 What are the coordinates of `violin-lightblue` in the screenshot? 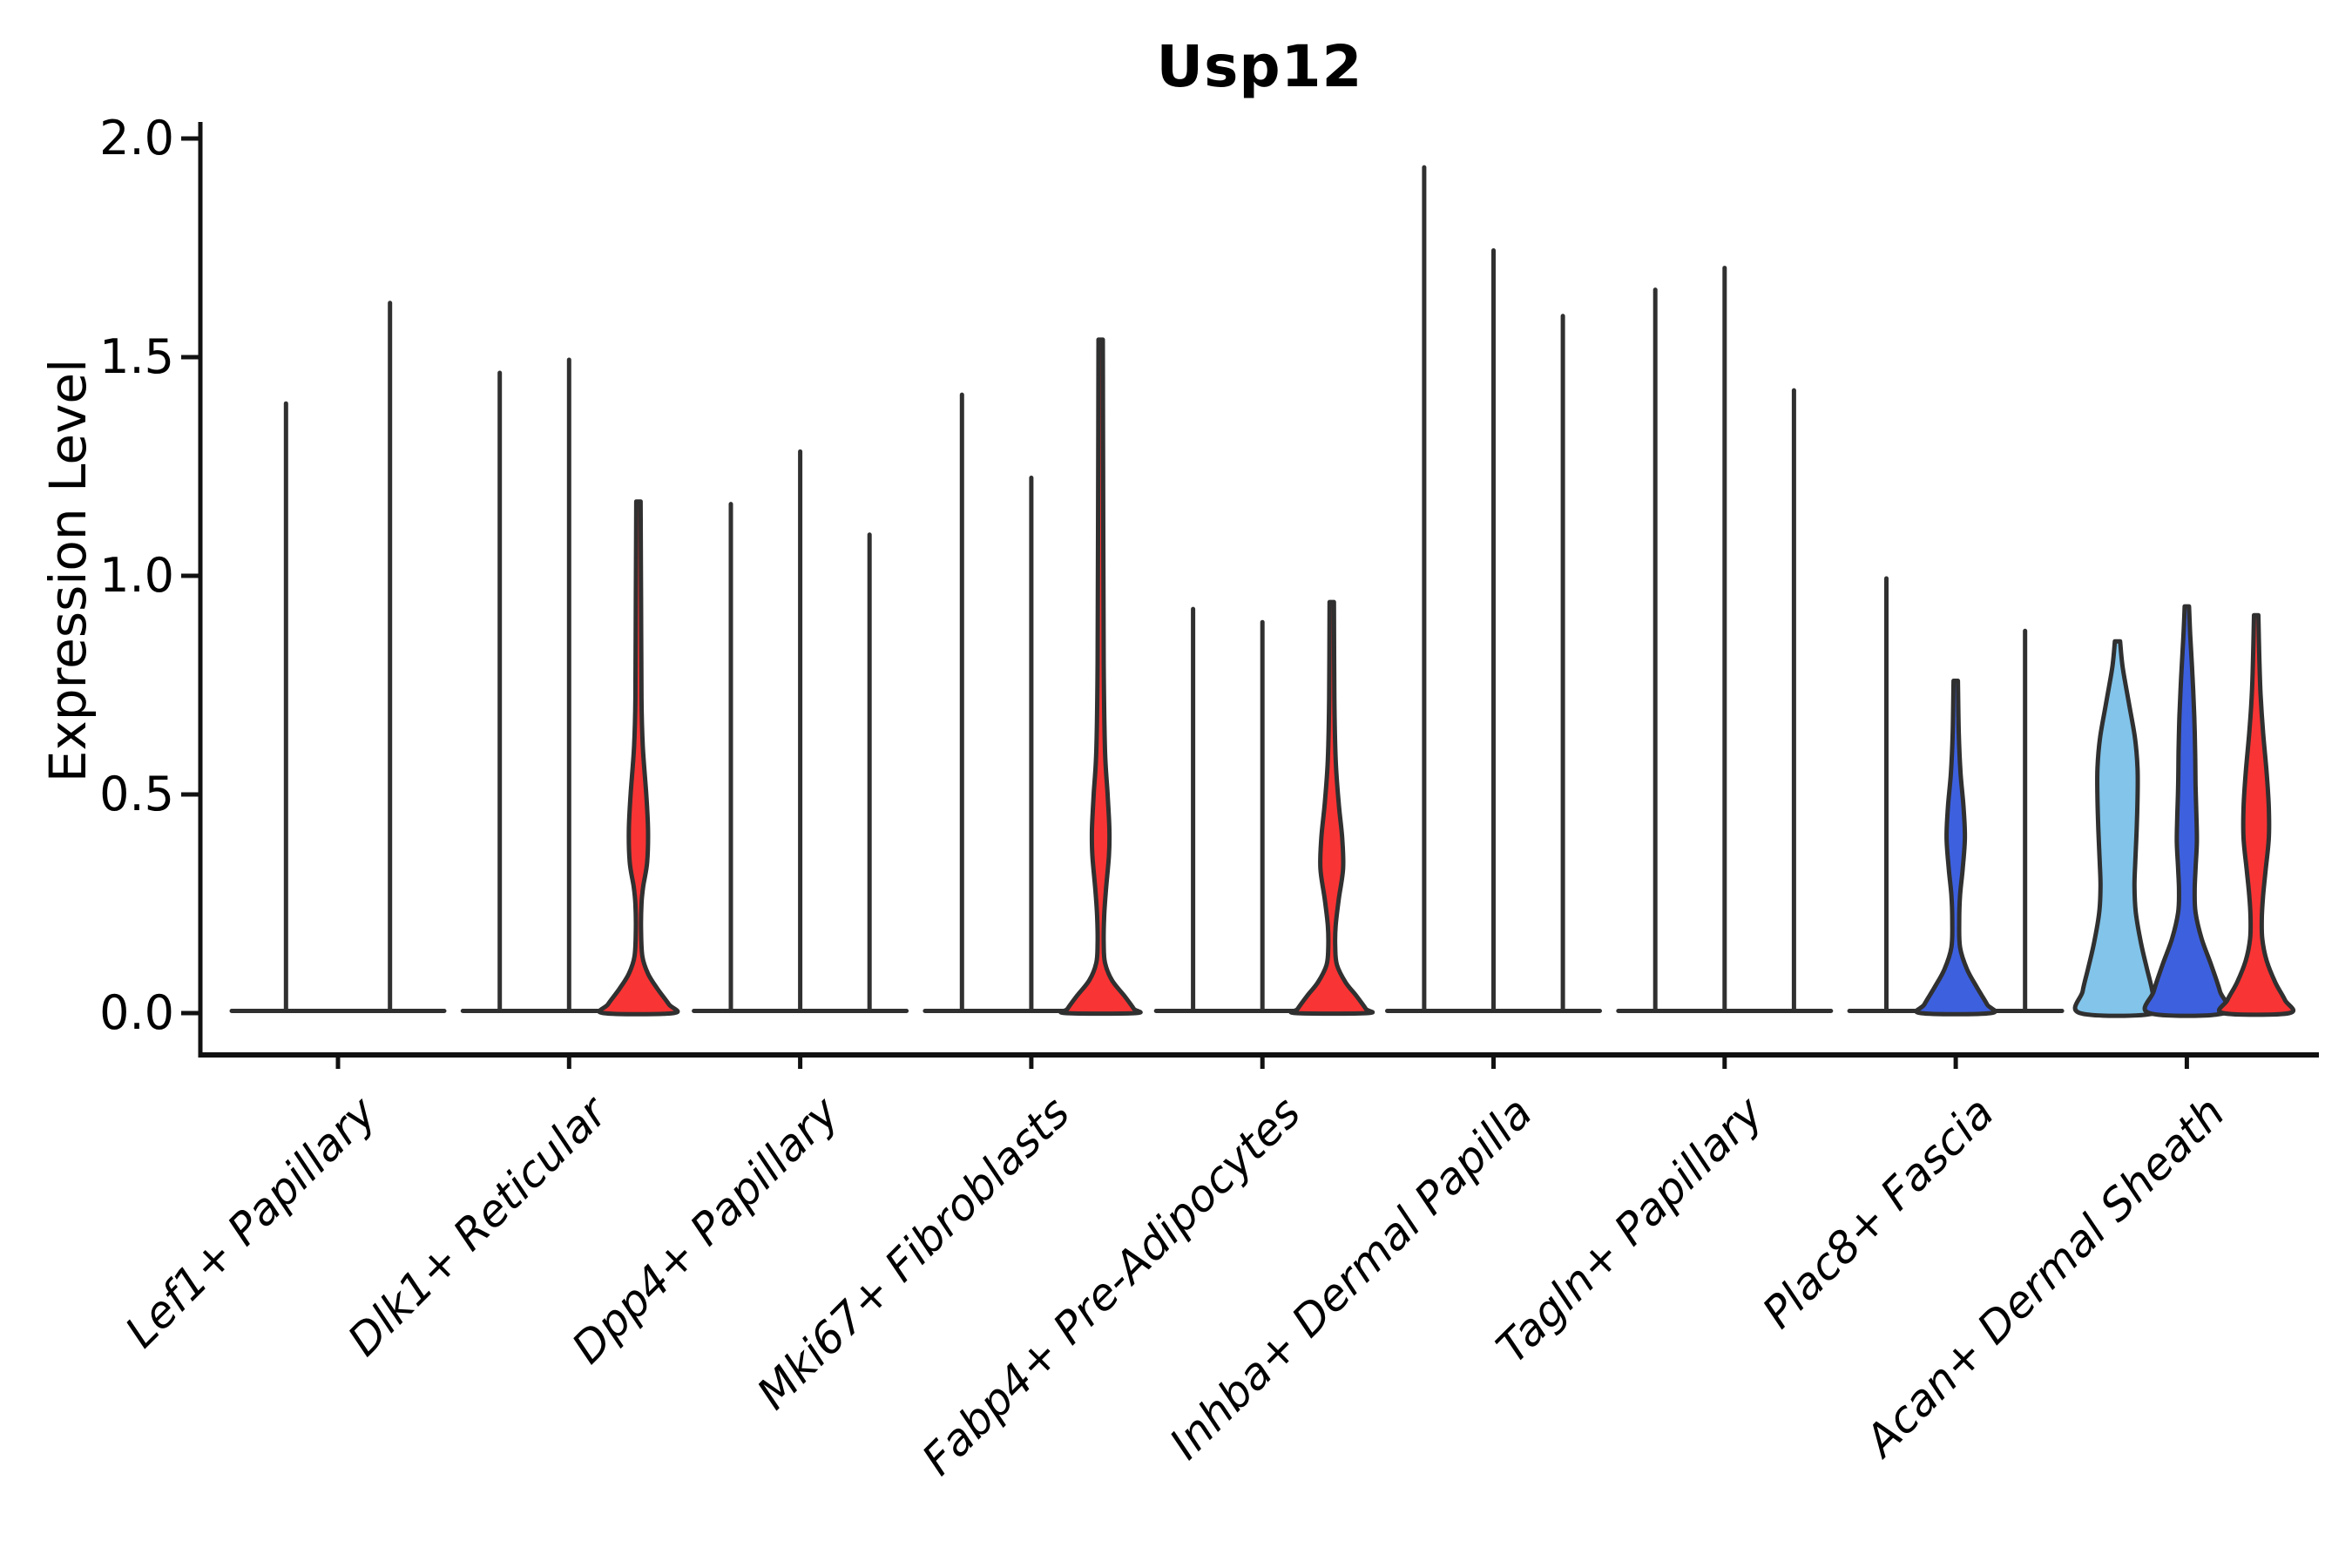 It's located at (2117, 829).